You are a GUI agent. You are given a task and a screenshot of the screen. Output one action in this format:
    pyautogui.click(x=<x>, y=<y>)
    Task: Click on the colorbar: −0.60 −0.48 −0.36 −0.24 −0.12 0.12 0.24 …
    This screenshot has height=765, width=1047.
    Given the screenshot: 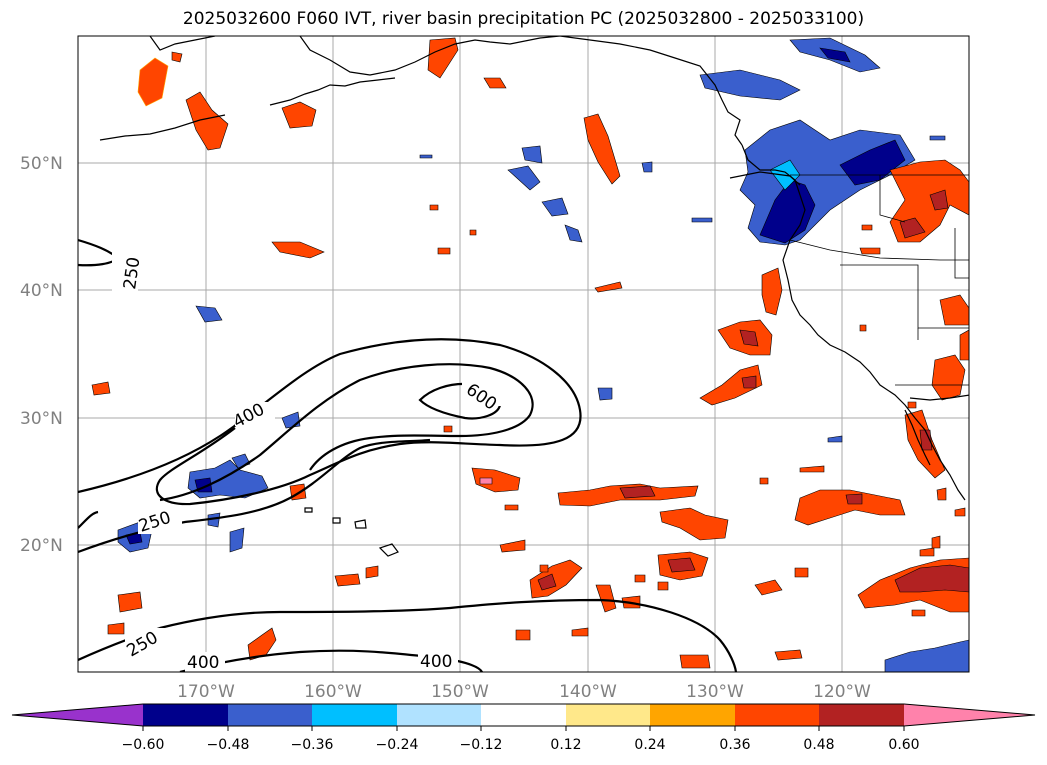 What is the action you would take?
    pyautogui.click(x=523, y=728)
    